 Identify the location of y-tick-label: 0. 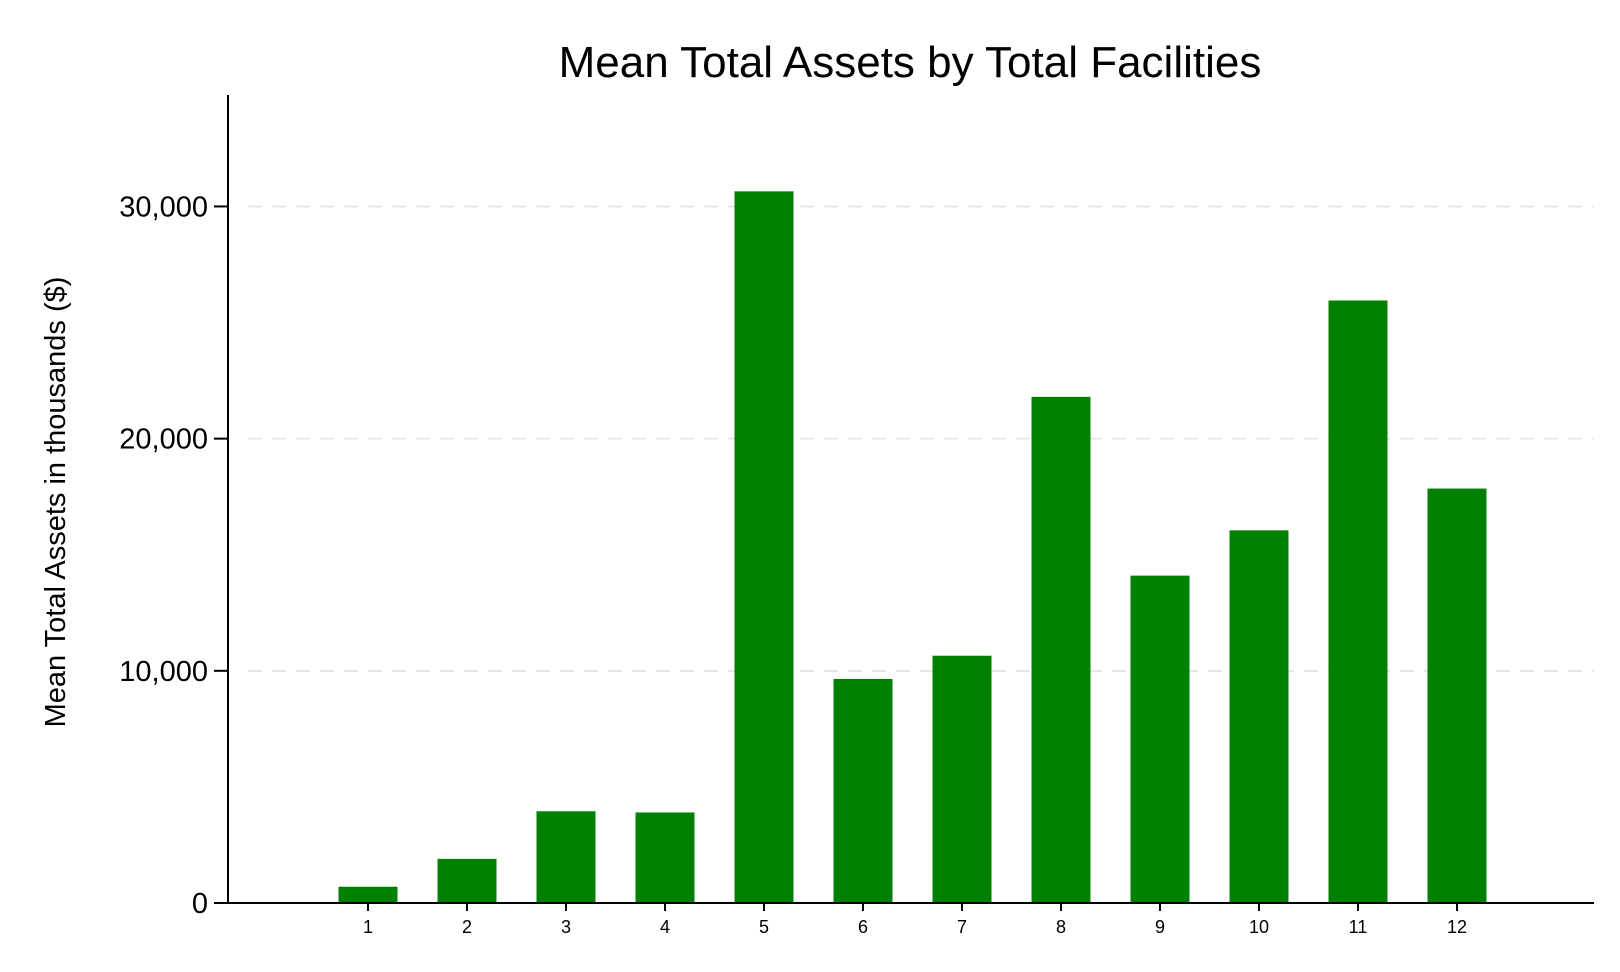
(200, 904).